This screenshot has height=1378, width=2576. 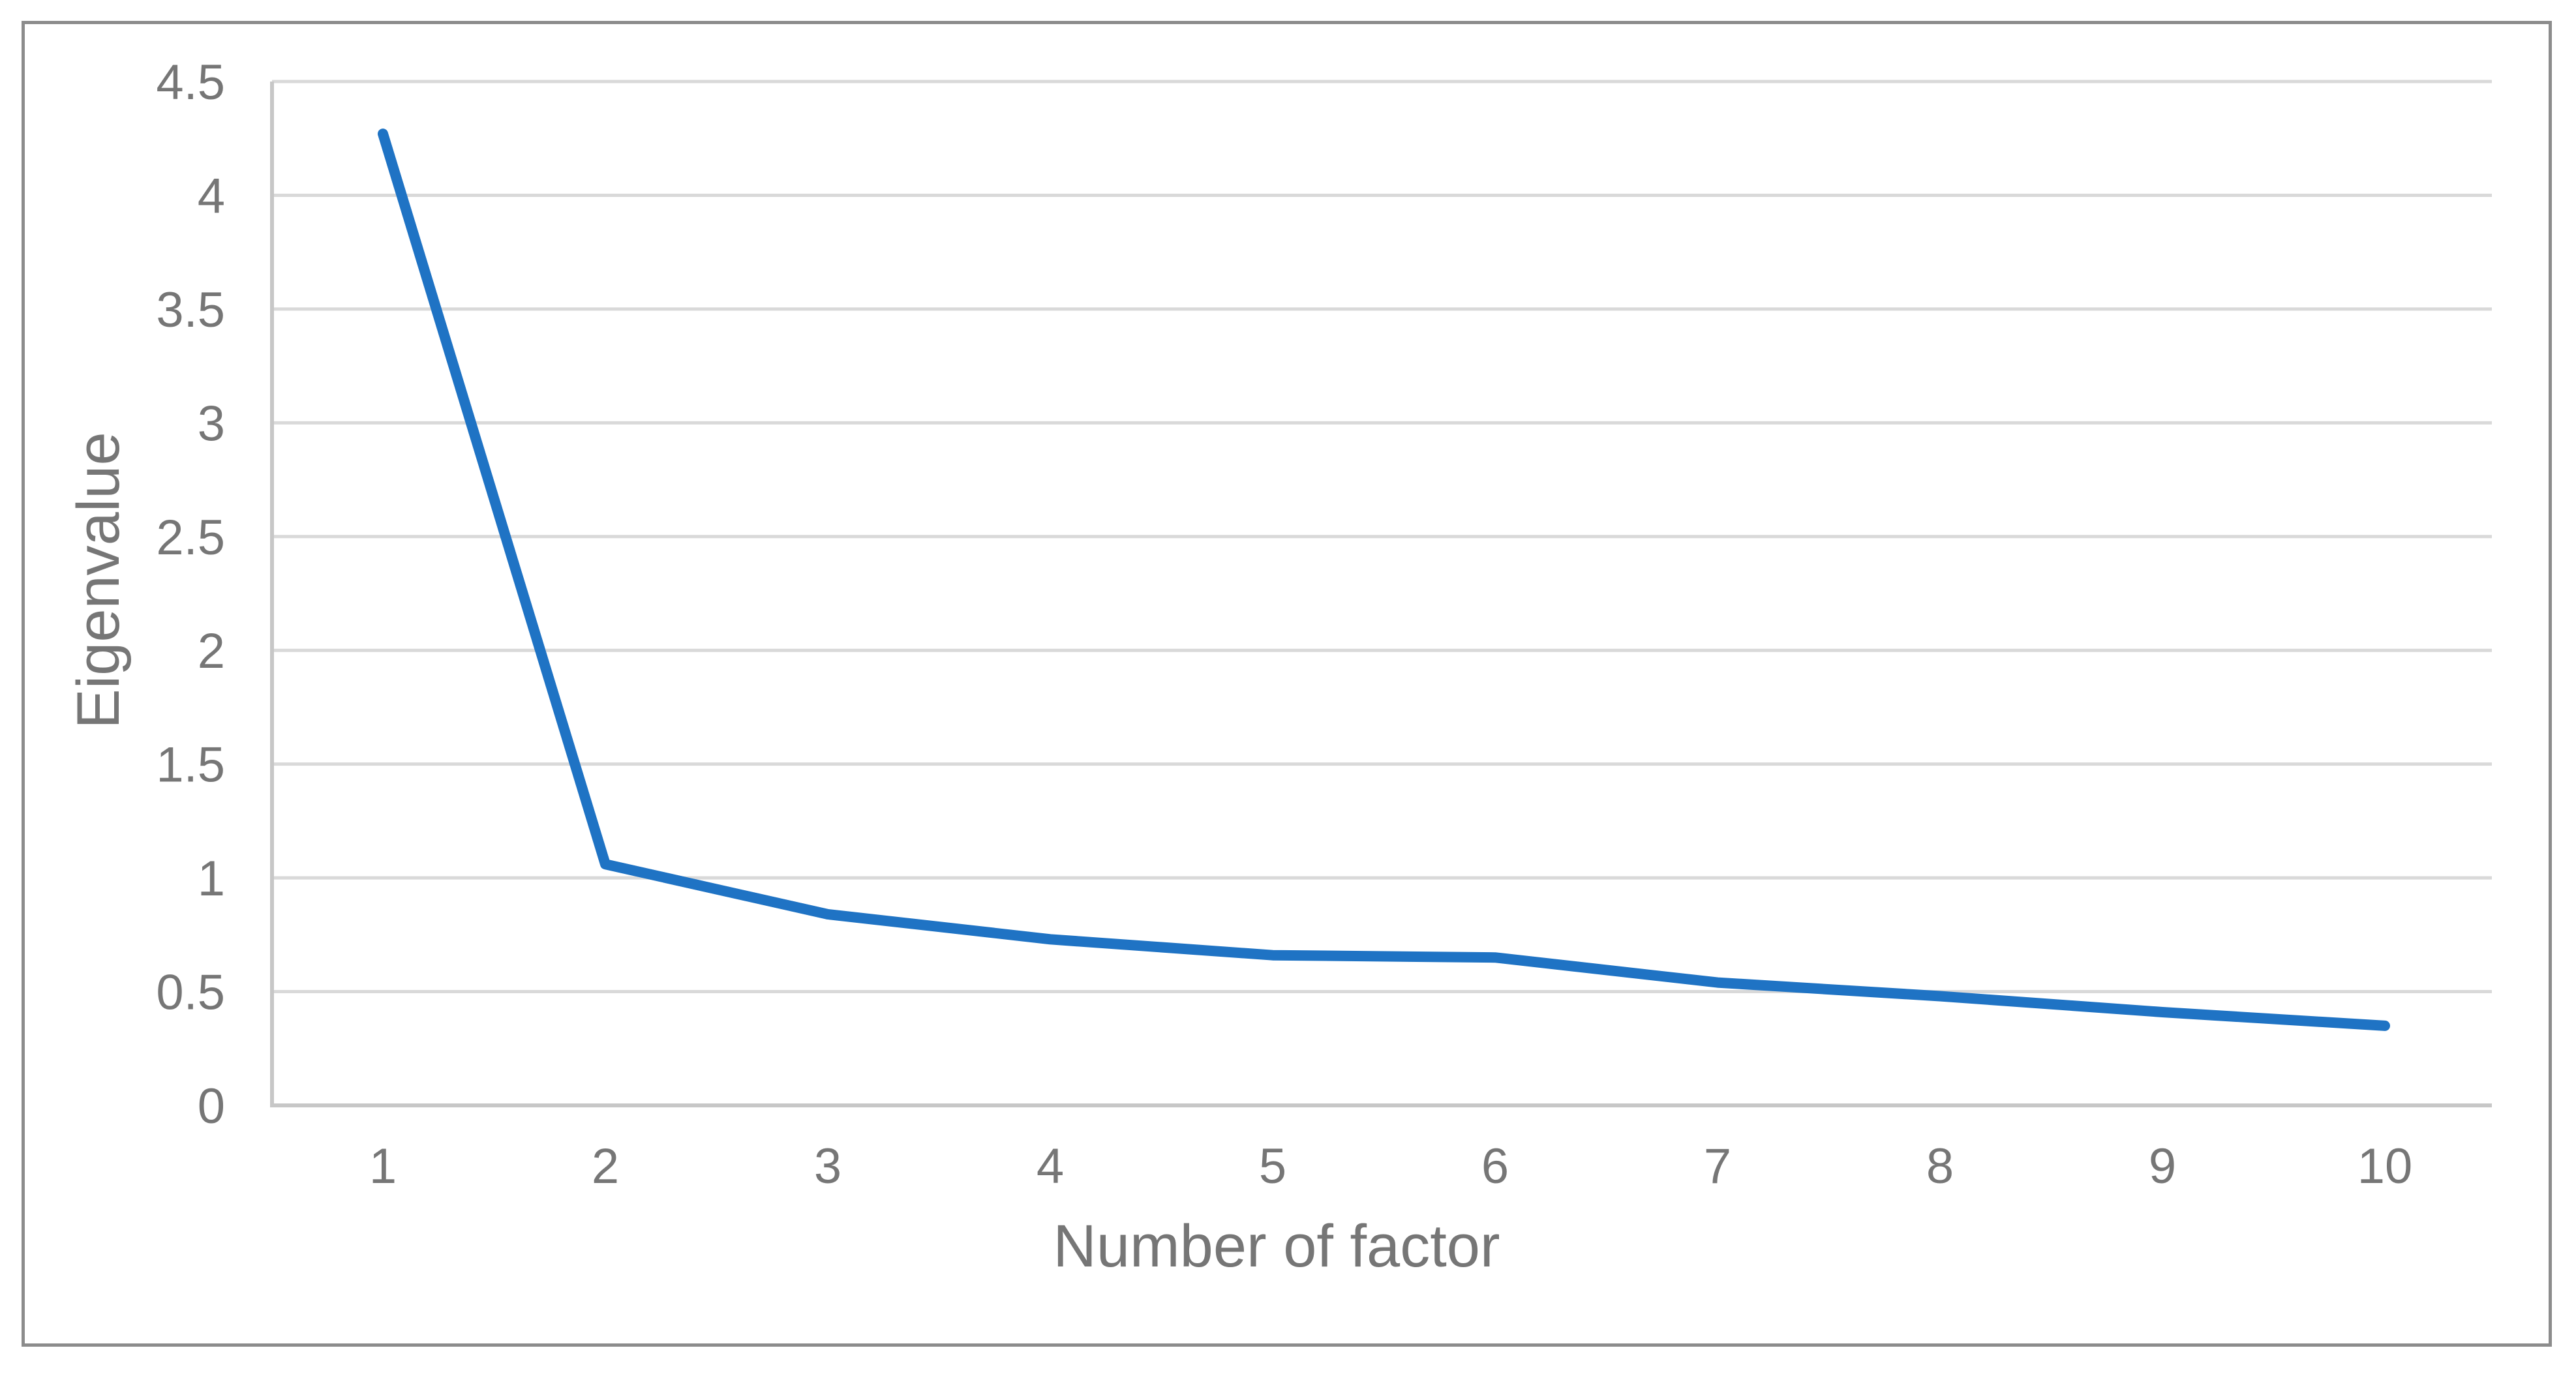 I want to click on y-tick-labels-group: 0 0.5 1 1.5 2 2.5 3 3.5 4 4.5, so click(x=191, y=595).